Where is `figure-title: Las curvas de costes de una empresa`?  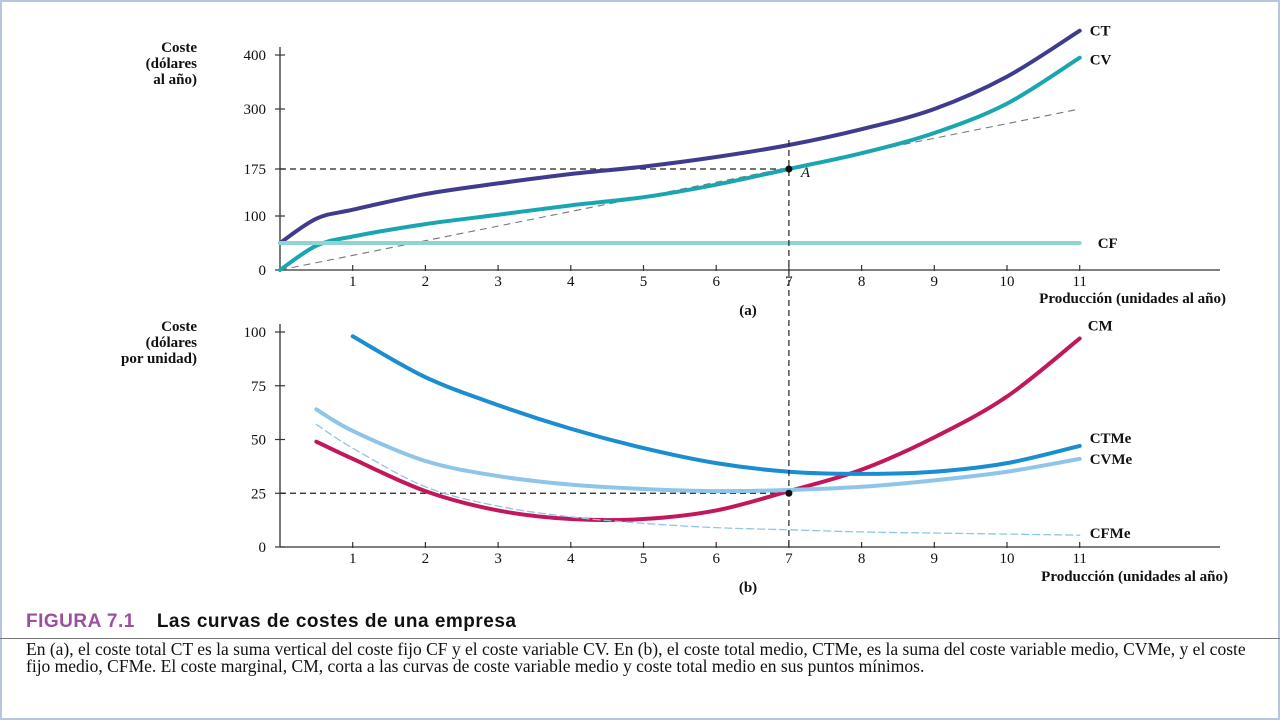
figure-title: Las curvas de costes de una empresa is located at coordinates (336, 621).